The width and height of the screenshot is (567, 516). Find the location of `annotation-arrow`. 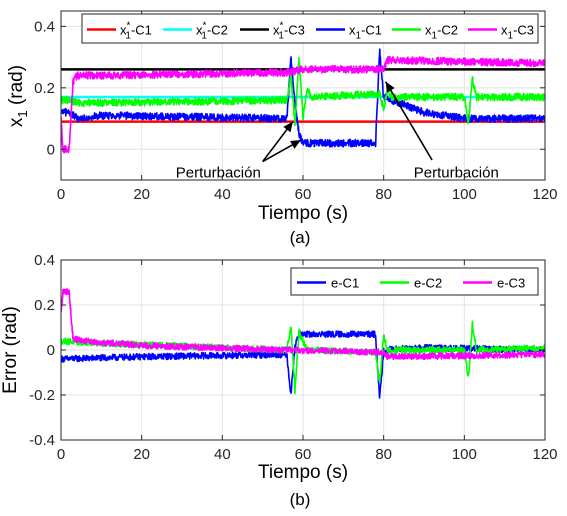

annotation-arrow is located at coordinates (408, 121).